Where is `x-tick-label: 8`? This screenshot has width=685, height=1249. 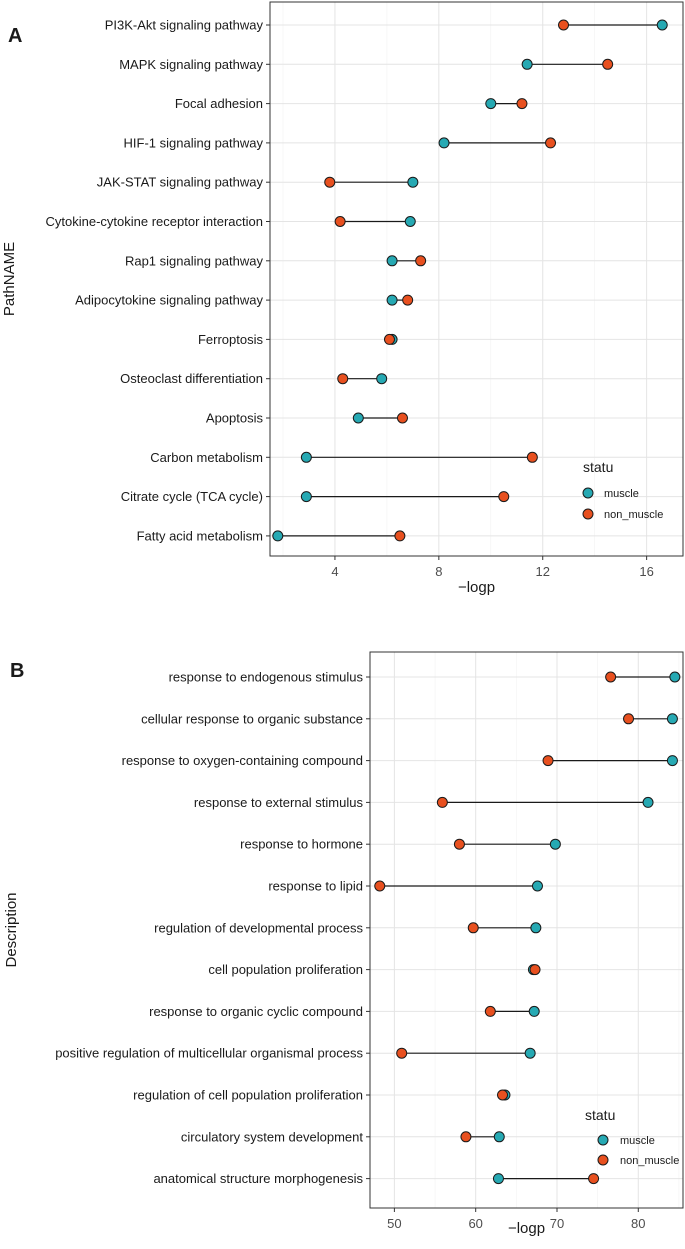 x-tick-label: 8 is located at coordinates (438, 571).